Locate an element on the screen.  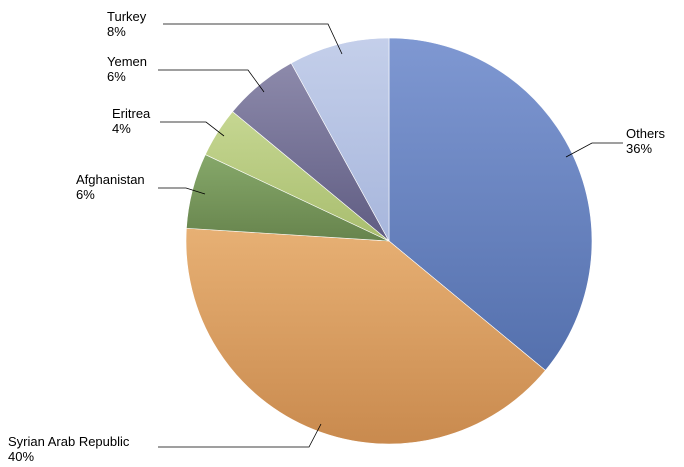
slice-percent-syrian: 40% is located at coordinates (21, 456).